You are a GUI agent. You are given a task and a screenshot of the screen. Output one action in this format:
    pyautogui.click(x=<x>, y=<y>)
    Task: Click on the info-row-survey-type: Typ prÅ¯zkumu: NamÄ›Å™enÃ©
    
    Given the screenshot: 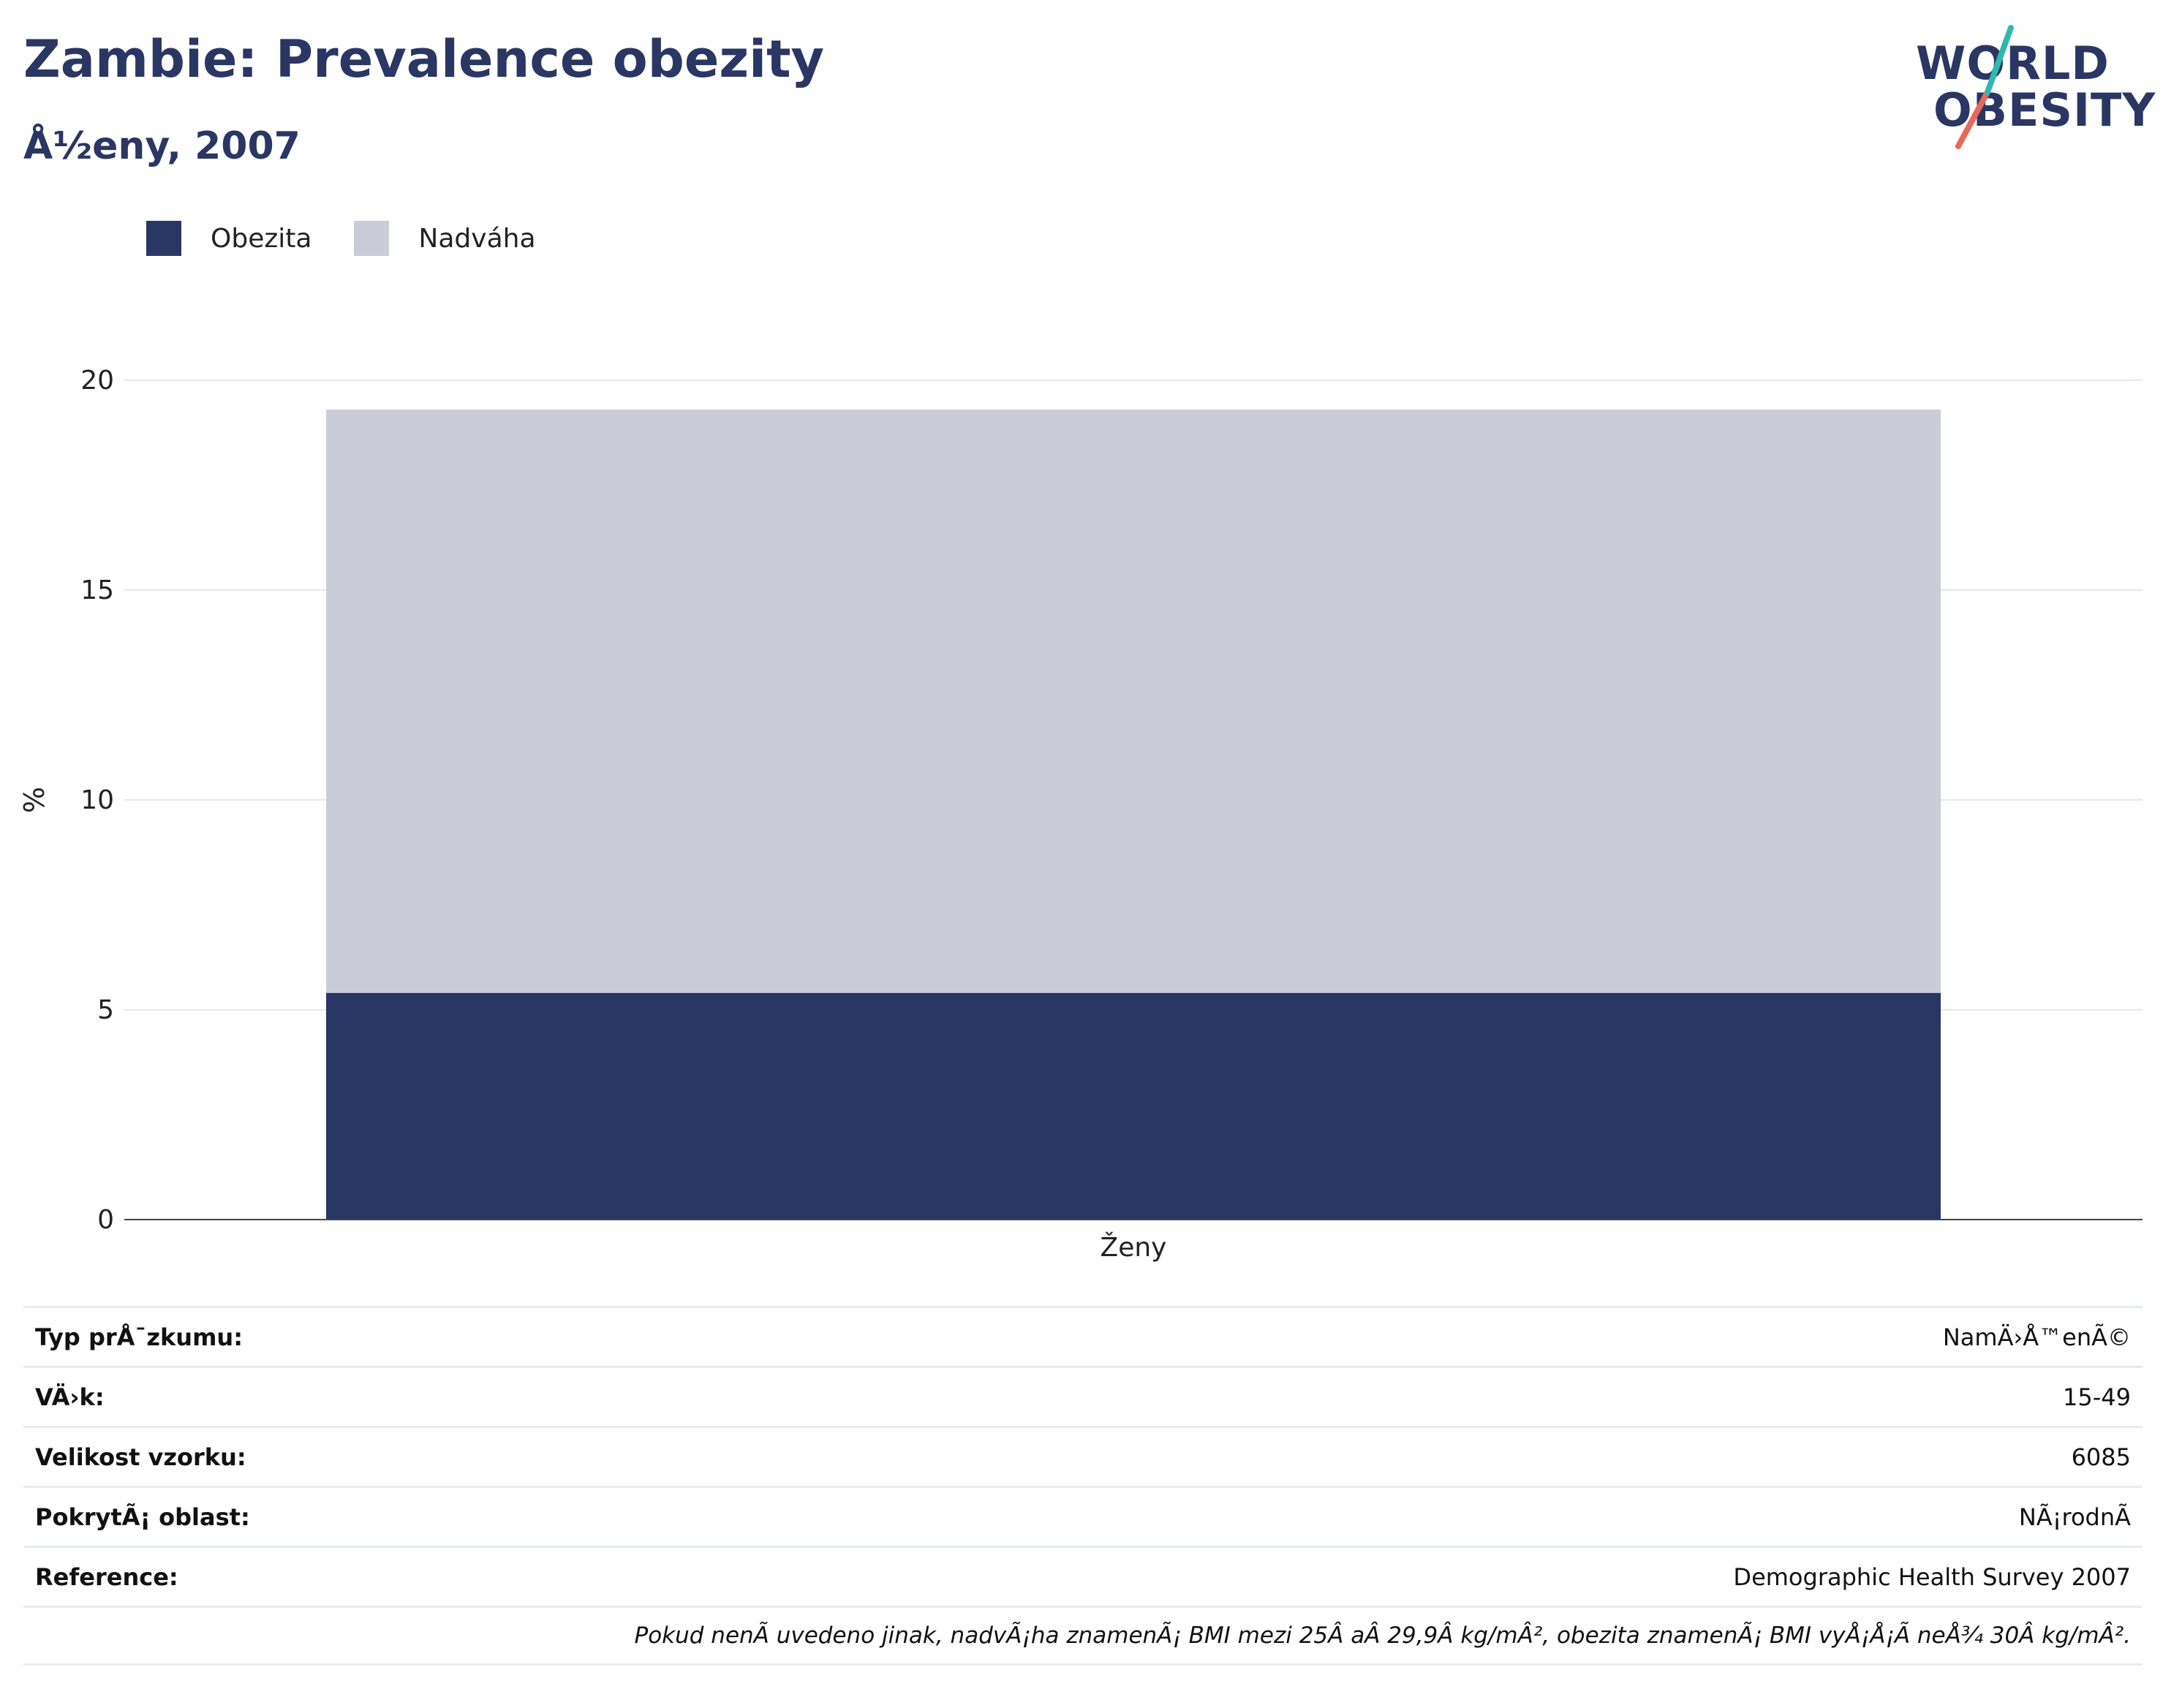 What is the action you would take?
    pyautogui.click(x=1083, y=1336)
    